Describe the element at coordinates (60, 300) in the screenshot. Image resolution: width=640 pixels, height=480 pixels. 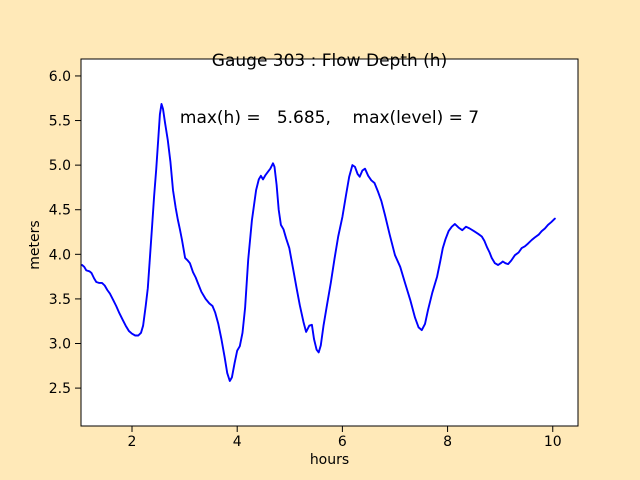
I see `y-tick-label: 3.5` at that location.